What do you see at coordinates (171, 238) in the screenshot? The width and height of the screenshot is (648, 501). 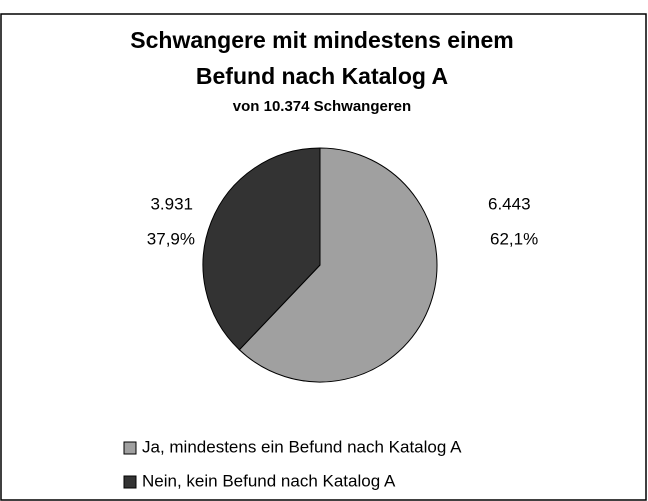 I see `percent-label: 37,9%` at bounding box center [171, 238].